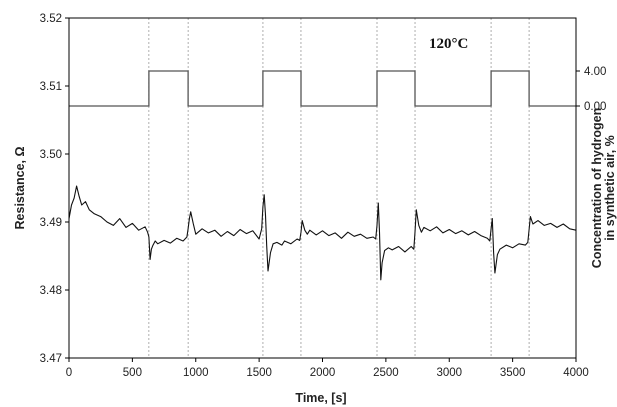  Describe the element at coordinates (513, 373) in the screenshot. I see `x-tick-label: 3500` at that location.